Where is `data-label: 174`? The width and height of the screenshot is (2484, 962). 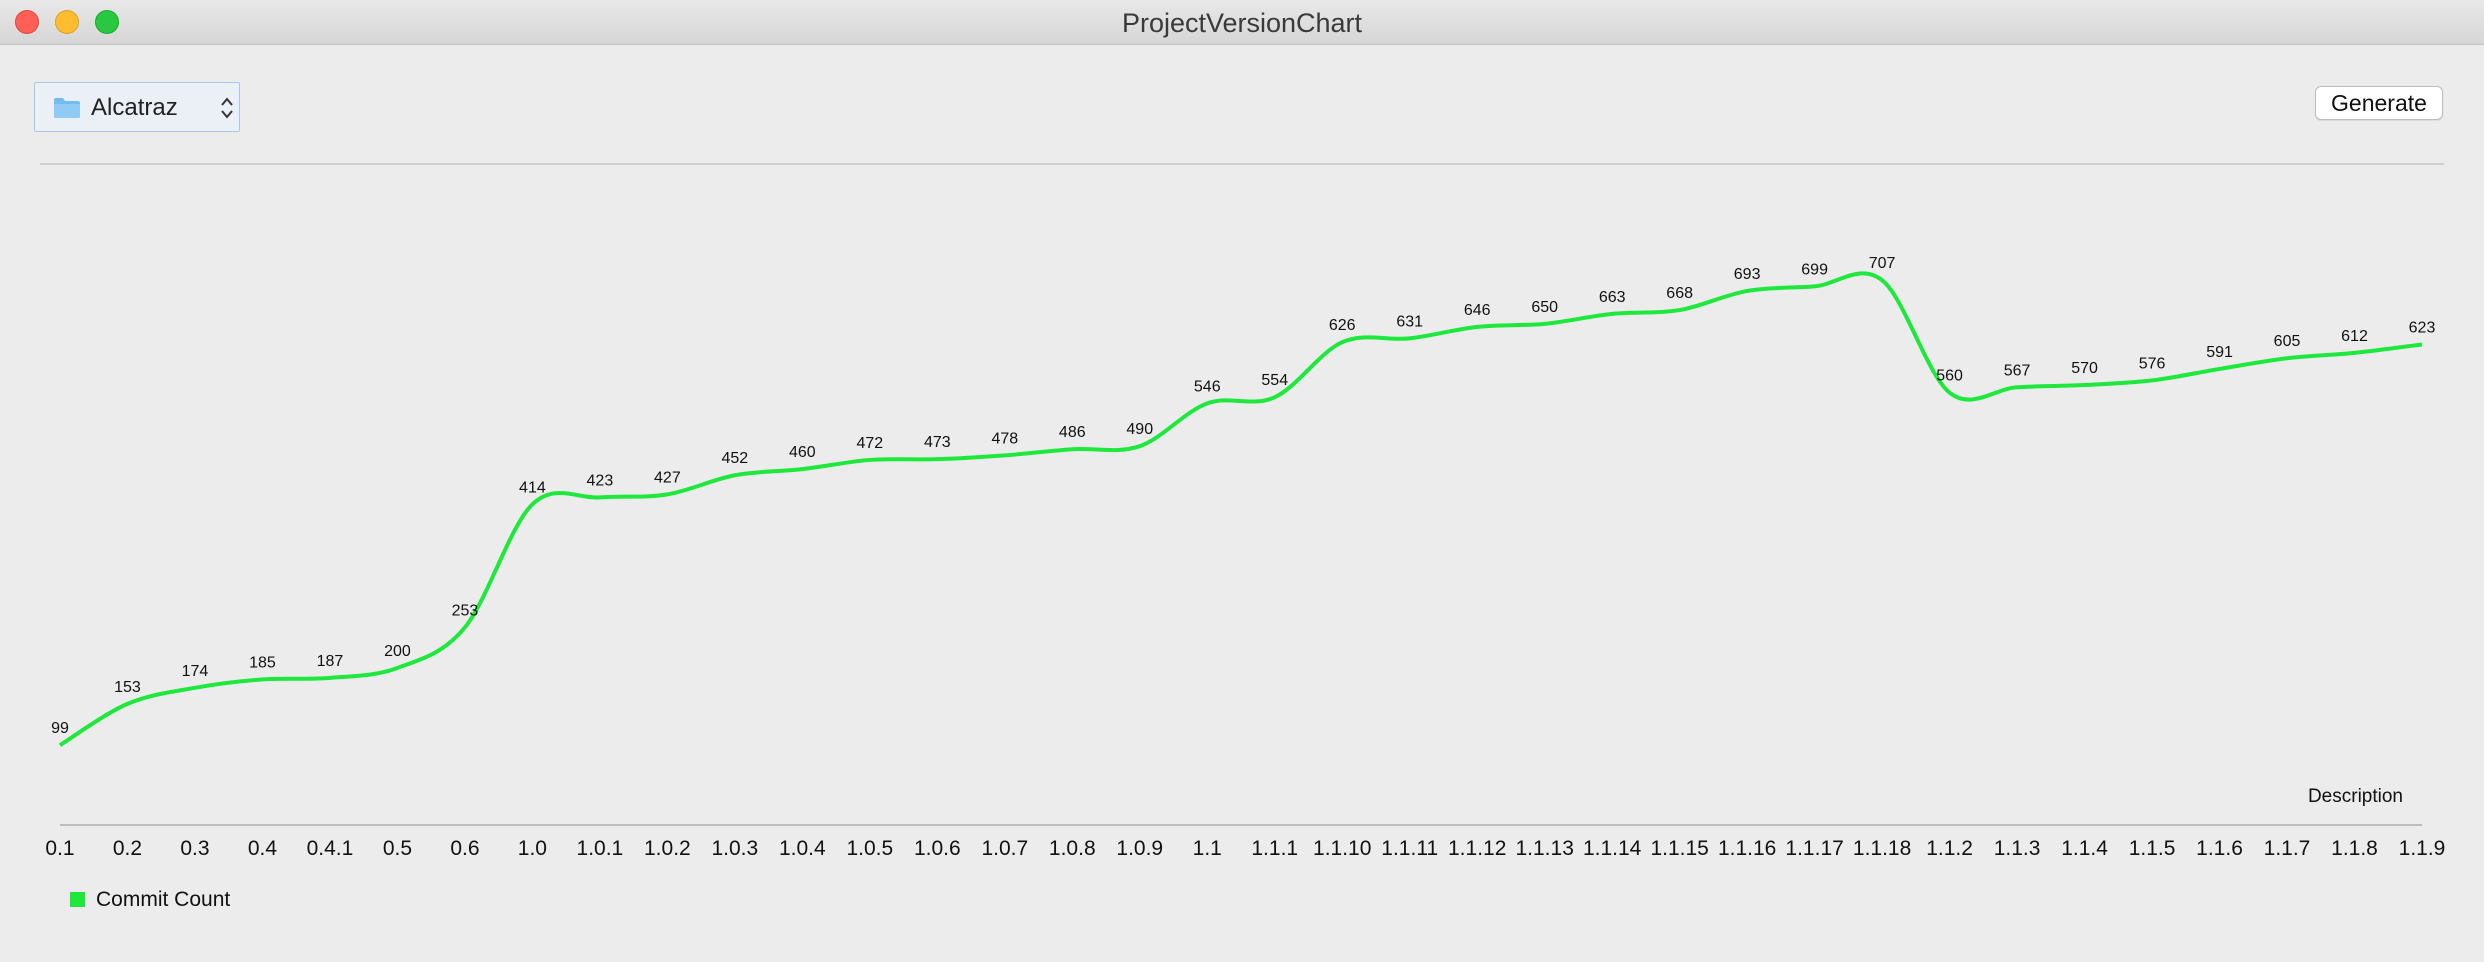
data-label: 174 is located at coordinates (195, 671).